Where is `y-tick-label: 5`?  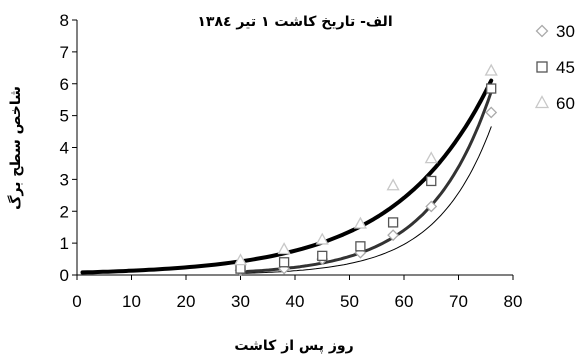 y-tick-label: 5 is located at coordinates (64, 116).